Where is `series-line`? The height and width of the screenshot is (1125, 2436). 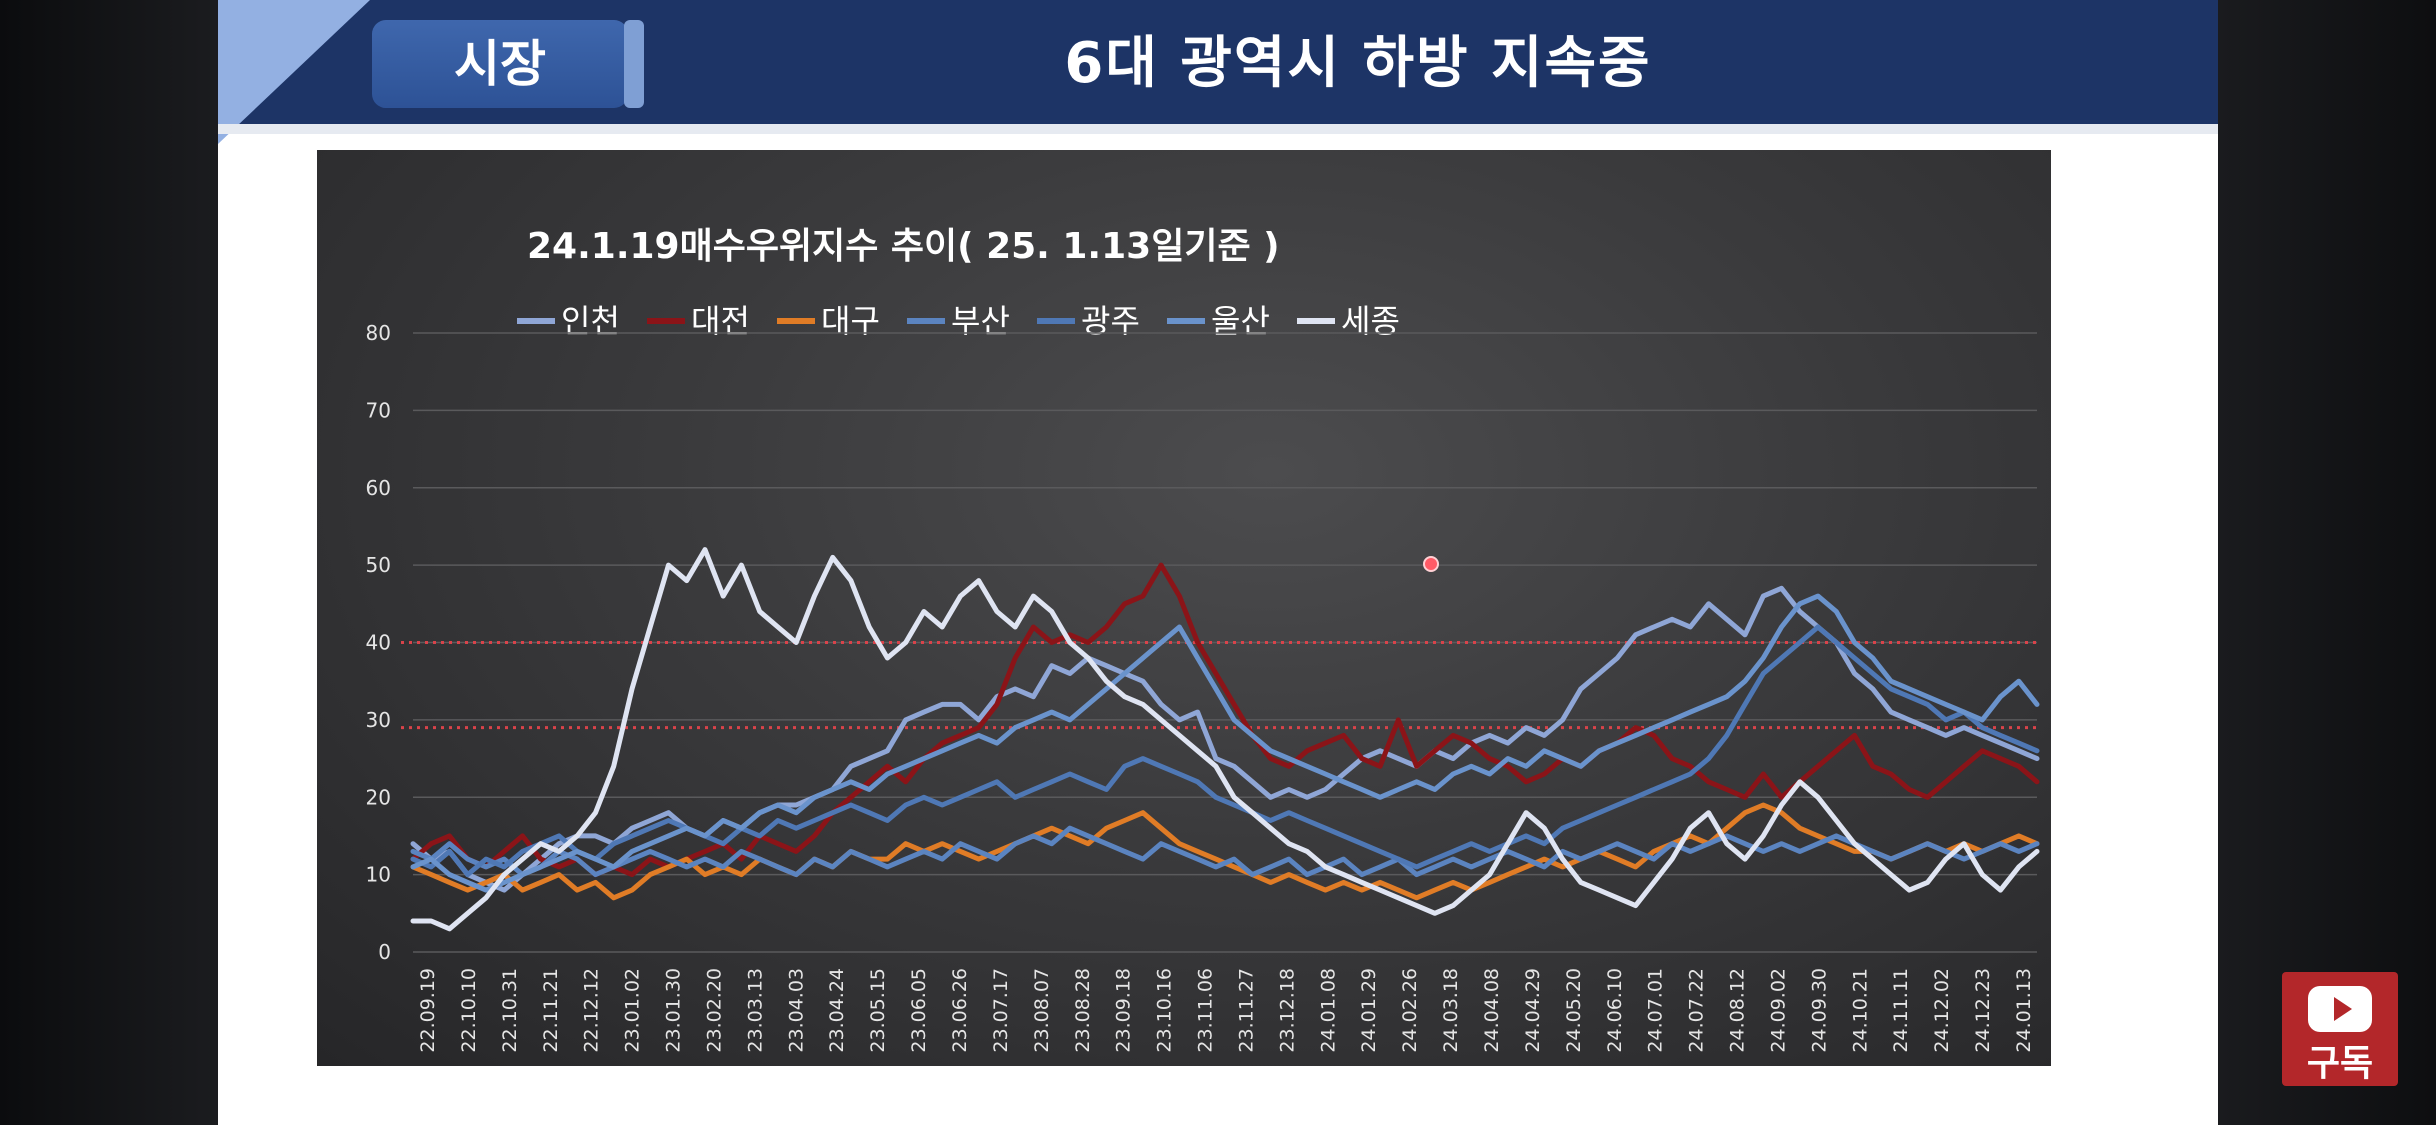
series-line is located at coordinates (1225, 851).